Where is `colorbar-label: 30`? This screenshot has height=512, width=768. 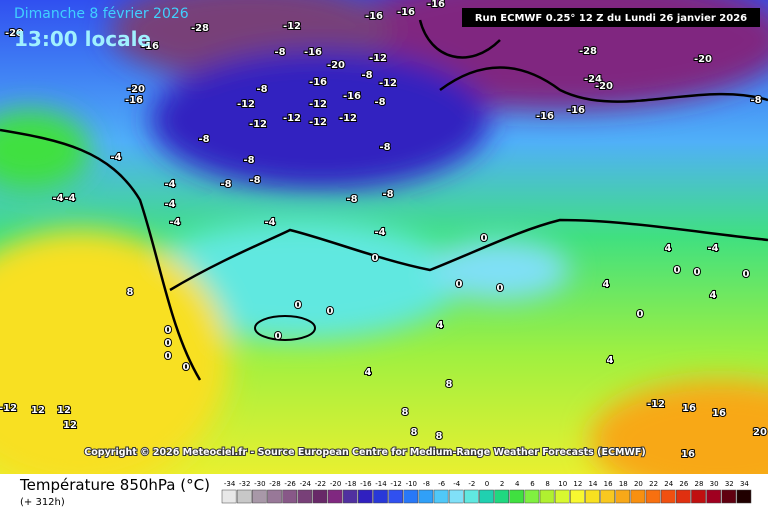 colorbar-label: 30 is located at coordinates (714, 484).